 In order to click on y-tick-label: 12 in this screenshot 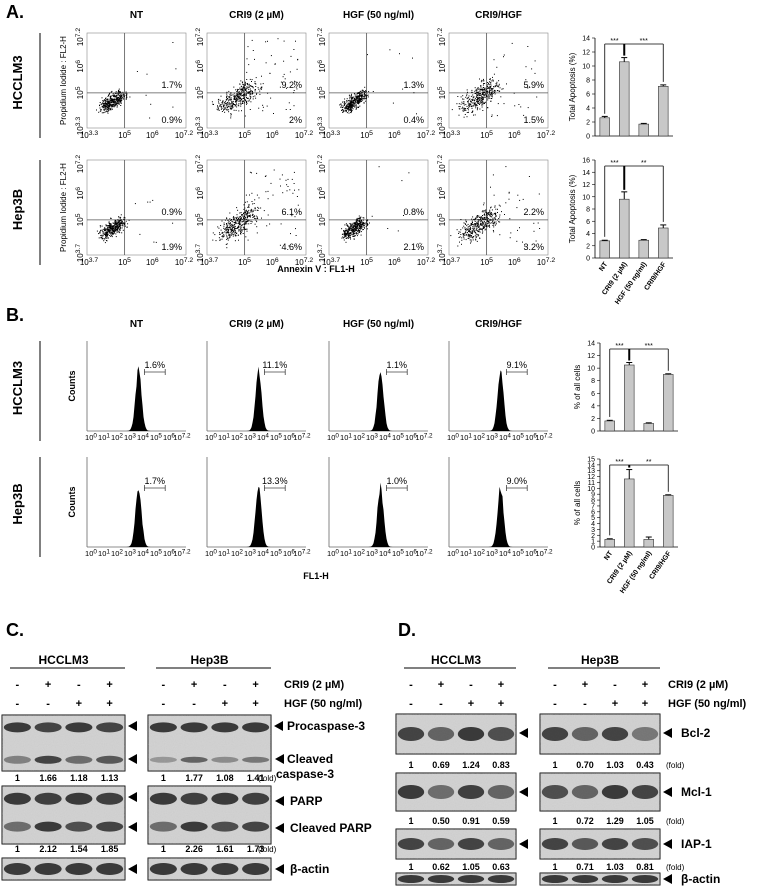, I will do `click(586, 53)`.